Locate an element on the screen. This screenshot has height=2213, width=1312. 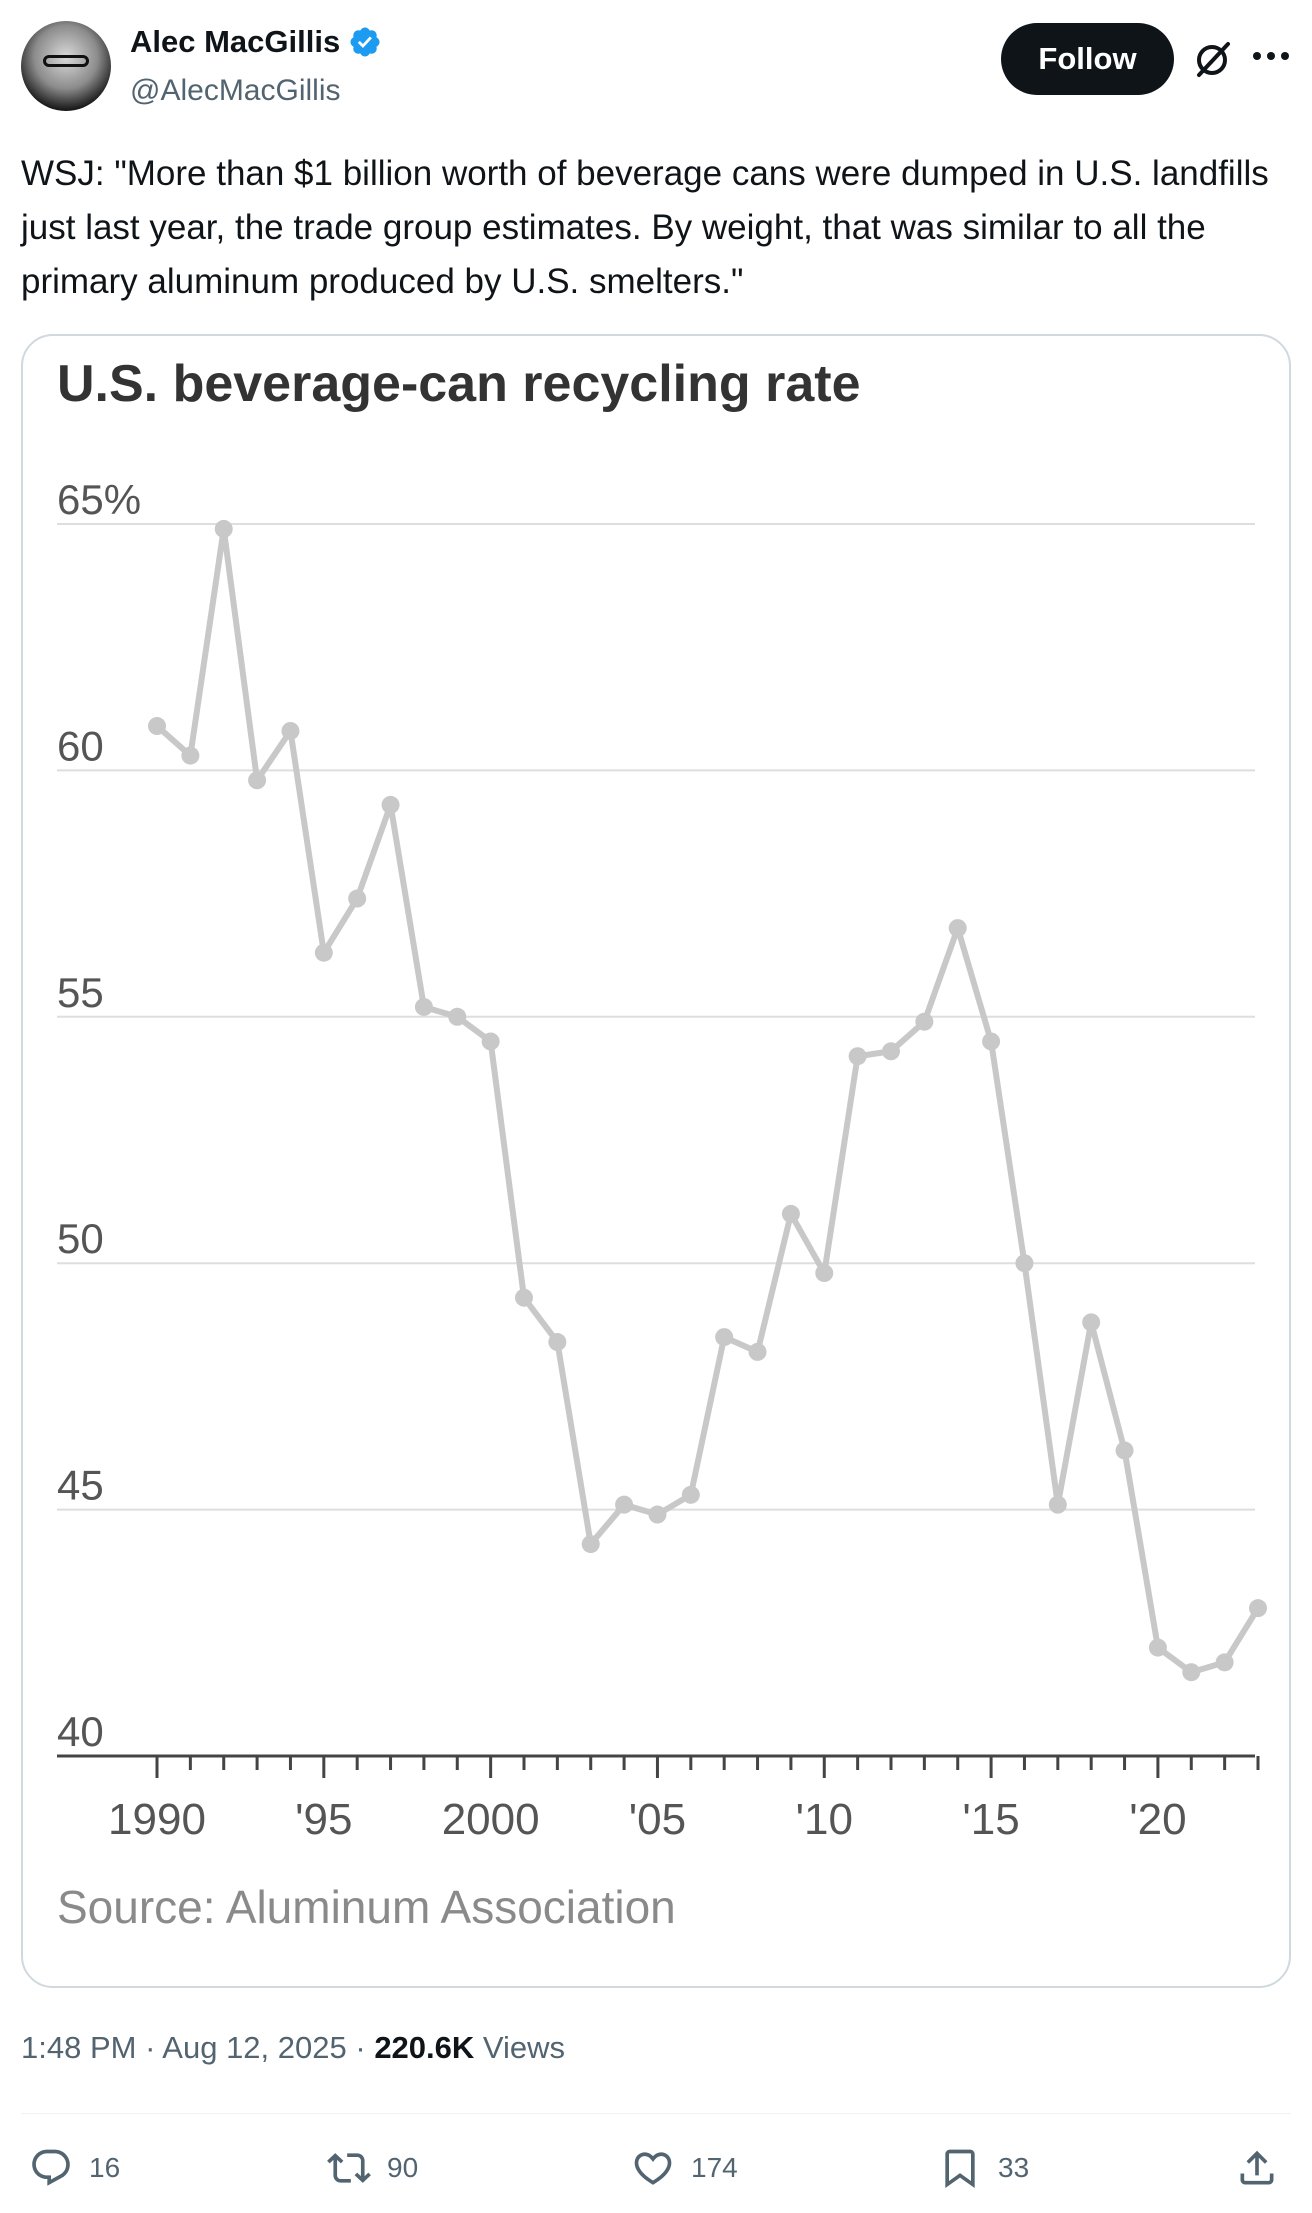
avatar is located at coordinates (66, 66).